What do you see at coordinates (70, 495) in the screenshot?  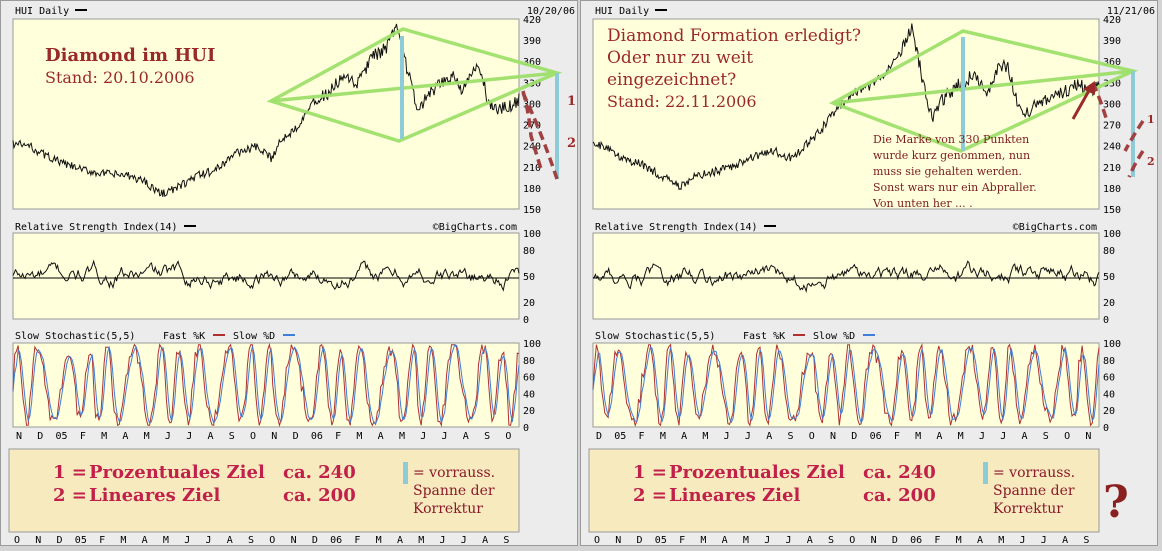 I see `legend-2-num: 2 =` at bounding box center [70, 495].